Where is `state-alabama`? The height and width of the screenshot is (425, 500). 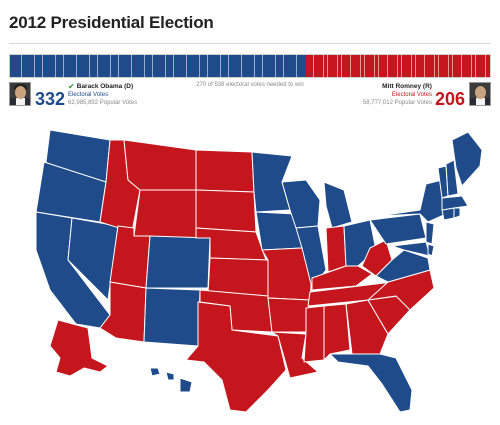
state-alabama is located at coordinates (337, 332).